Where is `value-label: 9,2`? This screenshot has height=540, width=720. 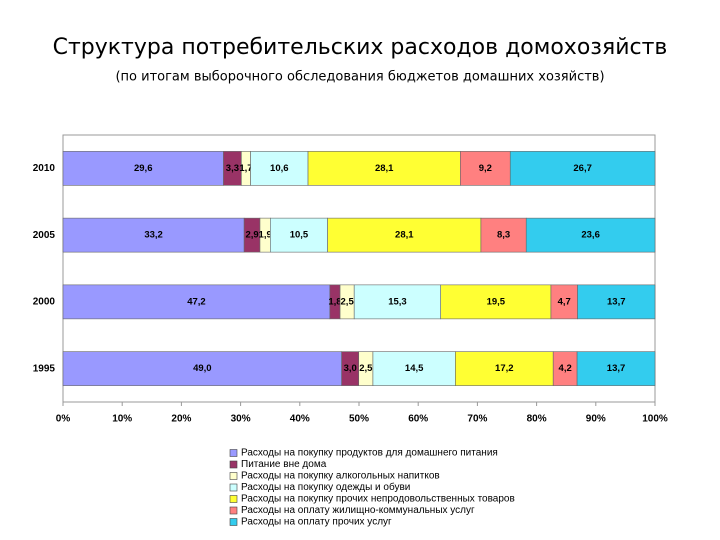
value-label: 9,2 is located at coordinates (485, 168).